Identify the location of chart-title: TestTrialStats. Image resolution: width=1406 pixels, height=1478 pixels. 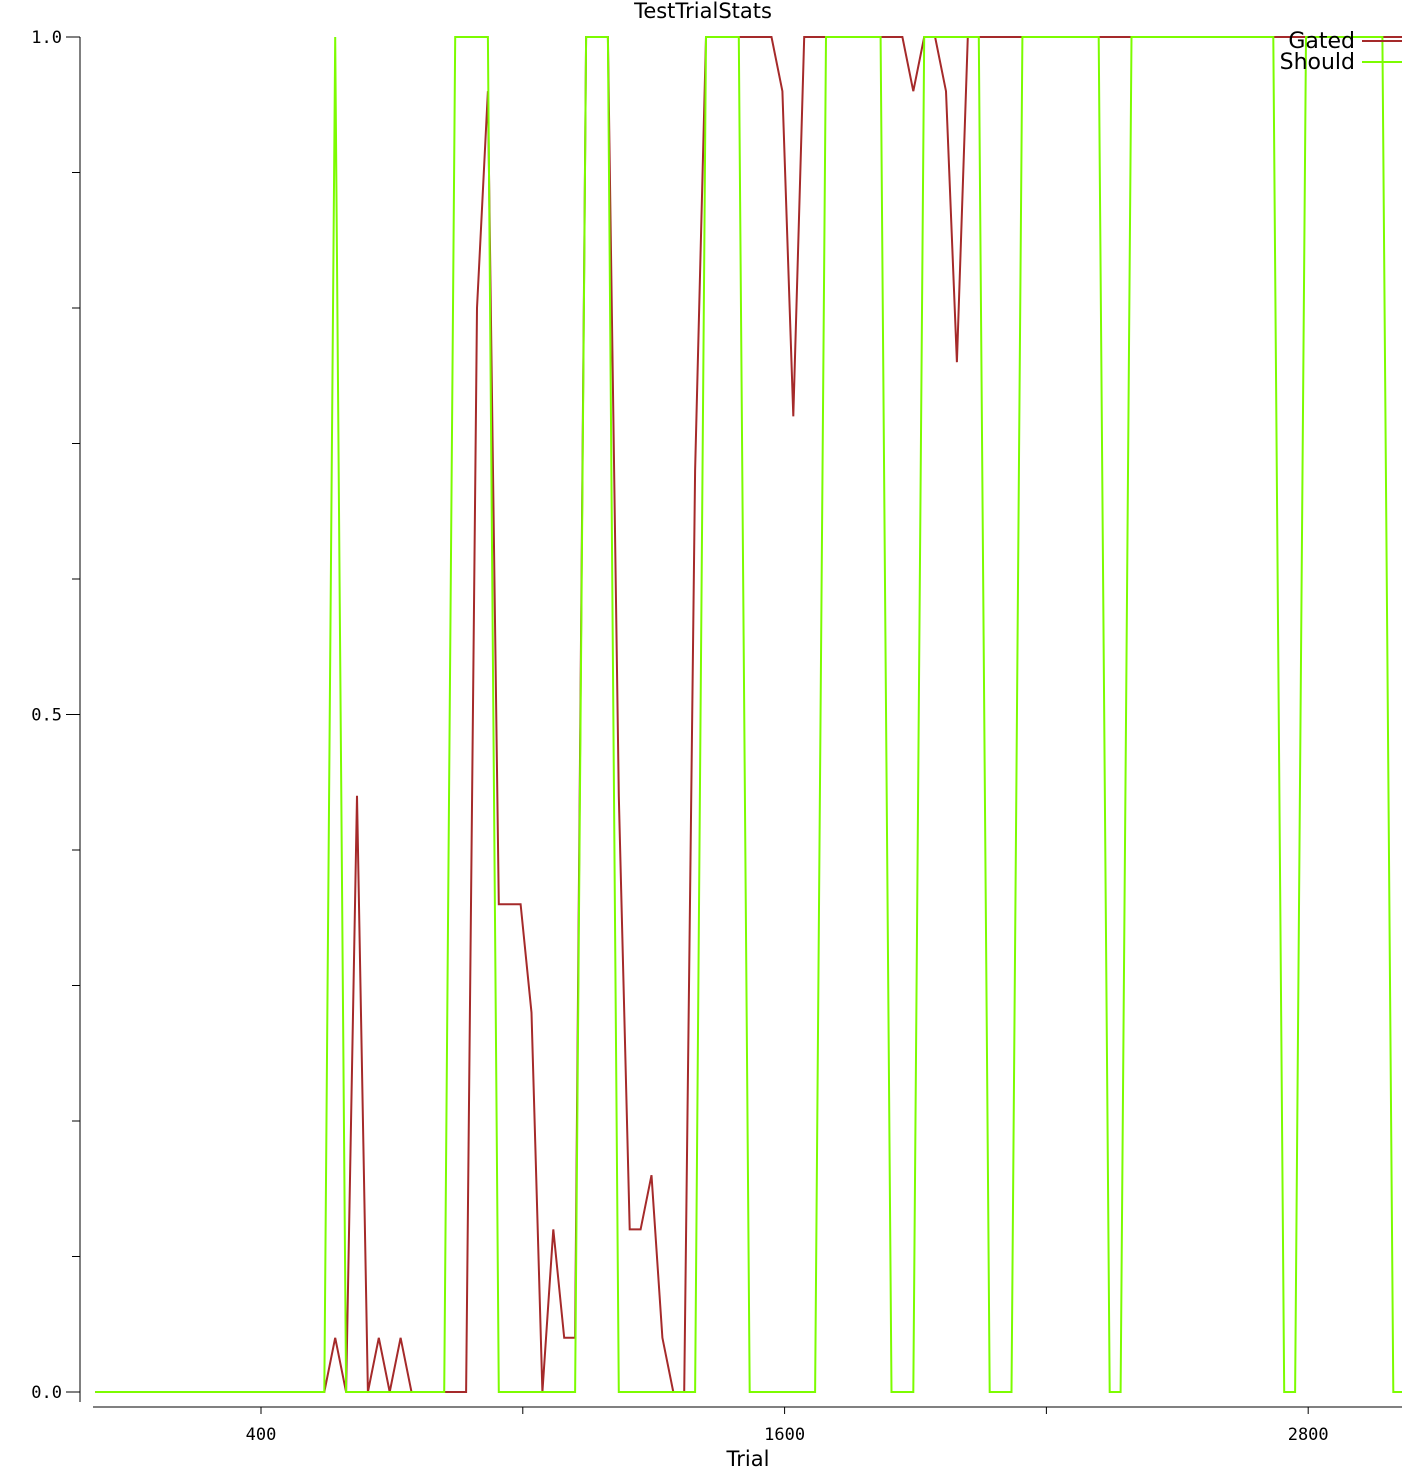
(702, 11).